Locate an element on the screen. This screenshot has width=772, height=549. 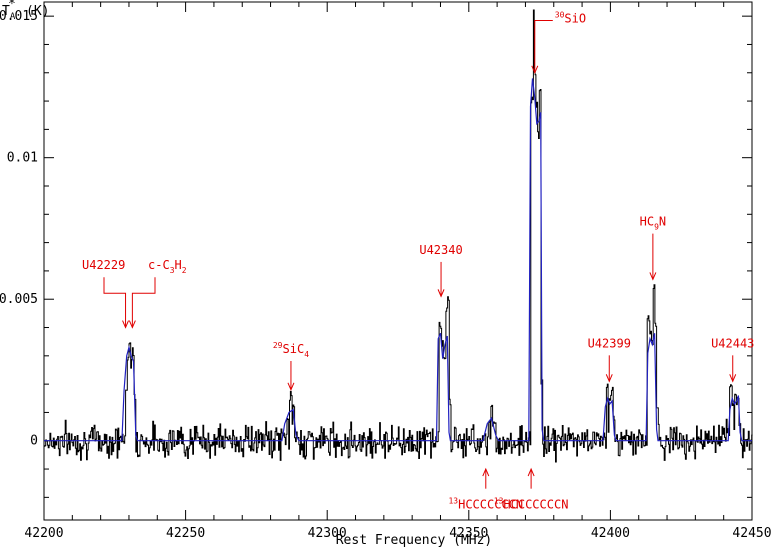
annotation-c-ch-arrow is located at coordinates (132, 324).